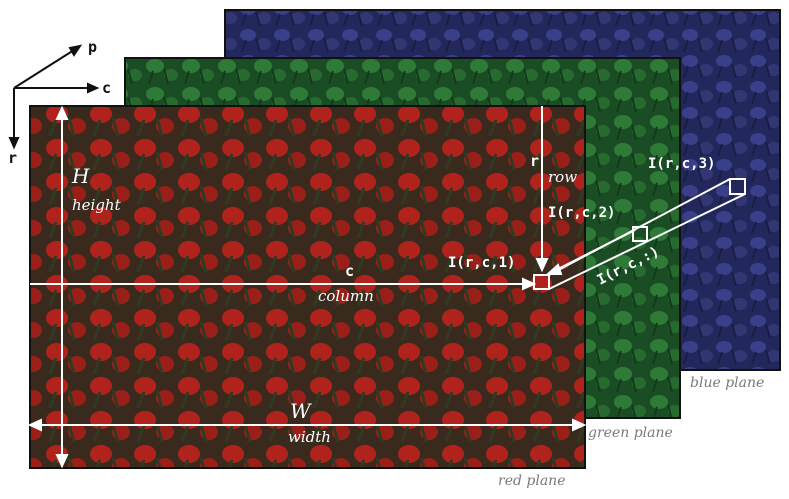 The height and width of the screenshot is (499, 789). What do you see at coordinates (630, 433) in the screenshot?
I see `green-plane-label: green plane` at bounding box center [630, 433].